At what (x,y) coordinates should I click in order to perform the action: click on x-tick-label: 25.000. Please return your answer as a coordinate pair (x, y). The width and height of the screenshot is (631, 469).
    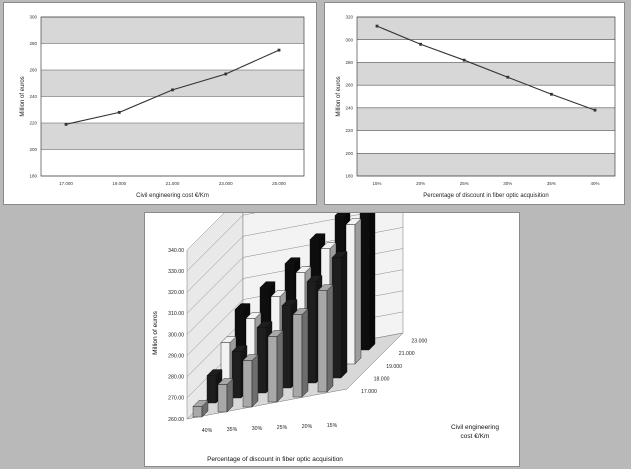
    Looking at the image, I should click on (279, 183).